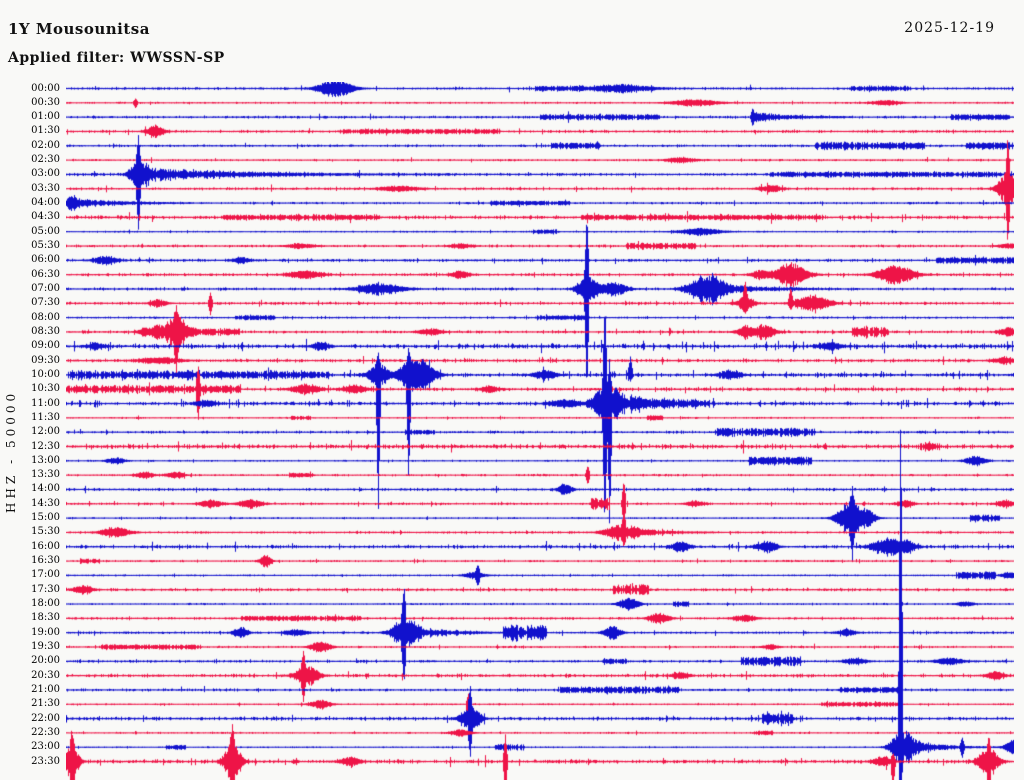  I want to click on time-label: 20:30, so click(45, 675).